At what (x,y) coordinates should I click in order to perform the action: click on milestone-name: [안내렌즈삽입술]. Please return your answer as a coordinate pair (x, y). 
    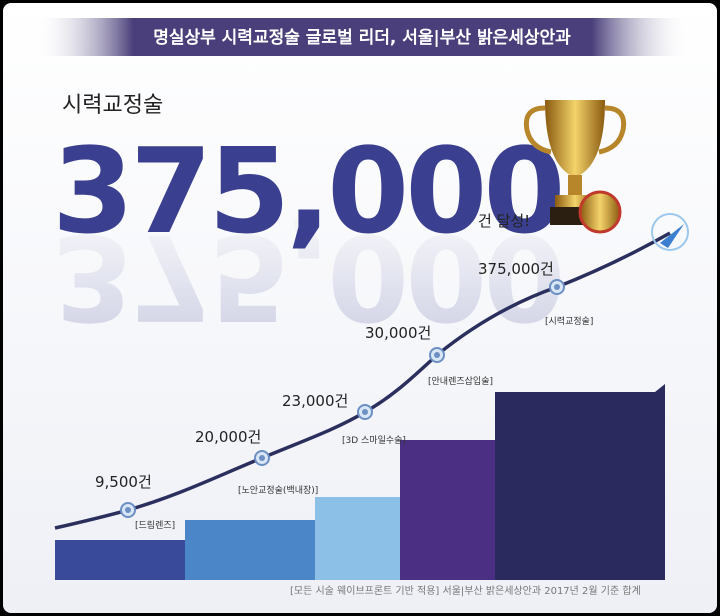
    Looking at the image, I should click on (460, 381).